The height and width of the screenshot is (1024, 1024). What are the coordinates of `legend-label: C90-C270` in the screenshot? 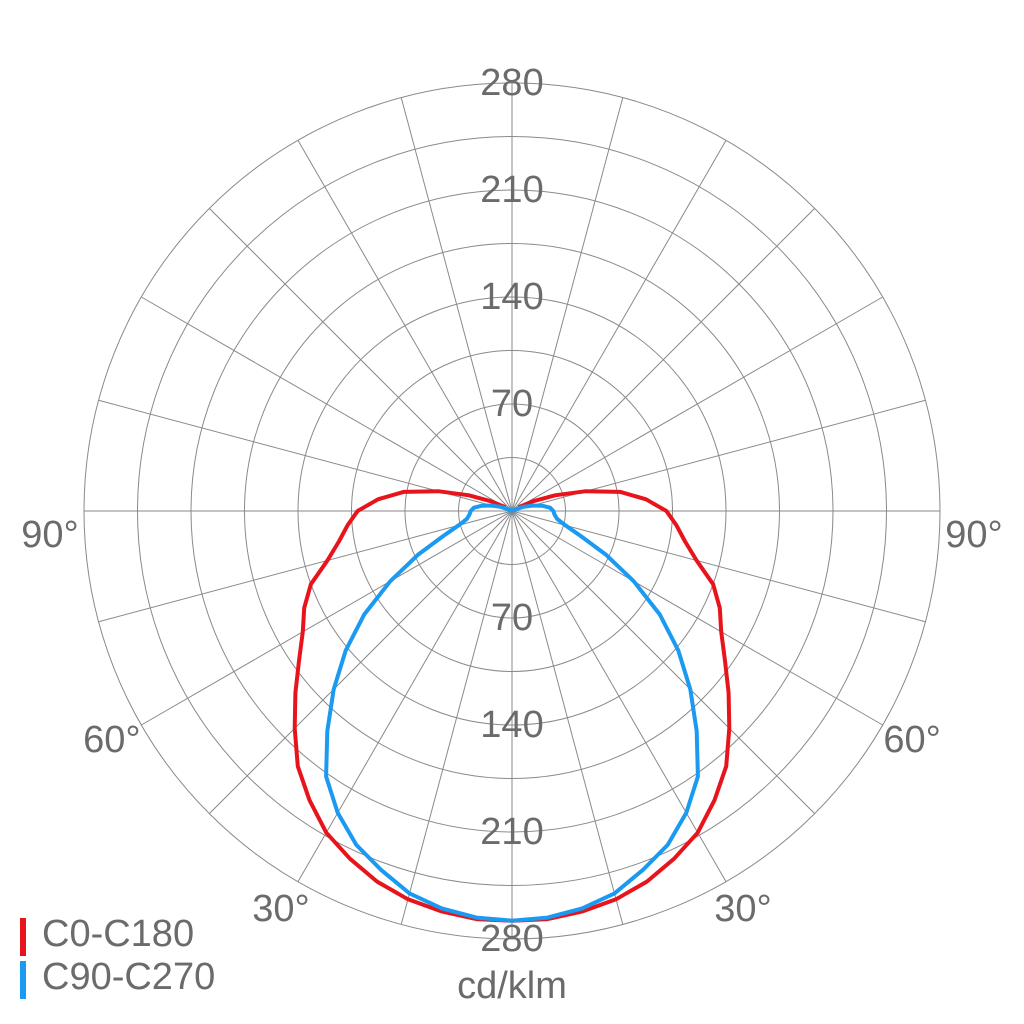 It's located at (128, 977).